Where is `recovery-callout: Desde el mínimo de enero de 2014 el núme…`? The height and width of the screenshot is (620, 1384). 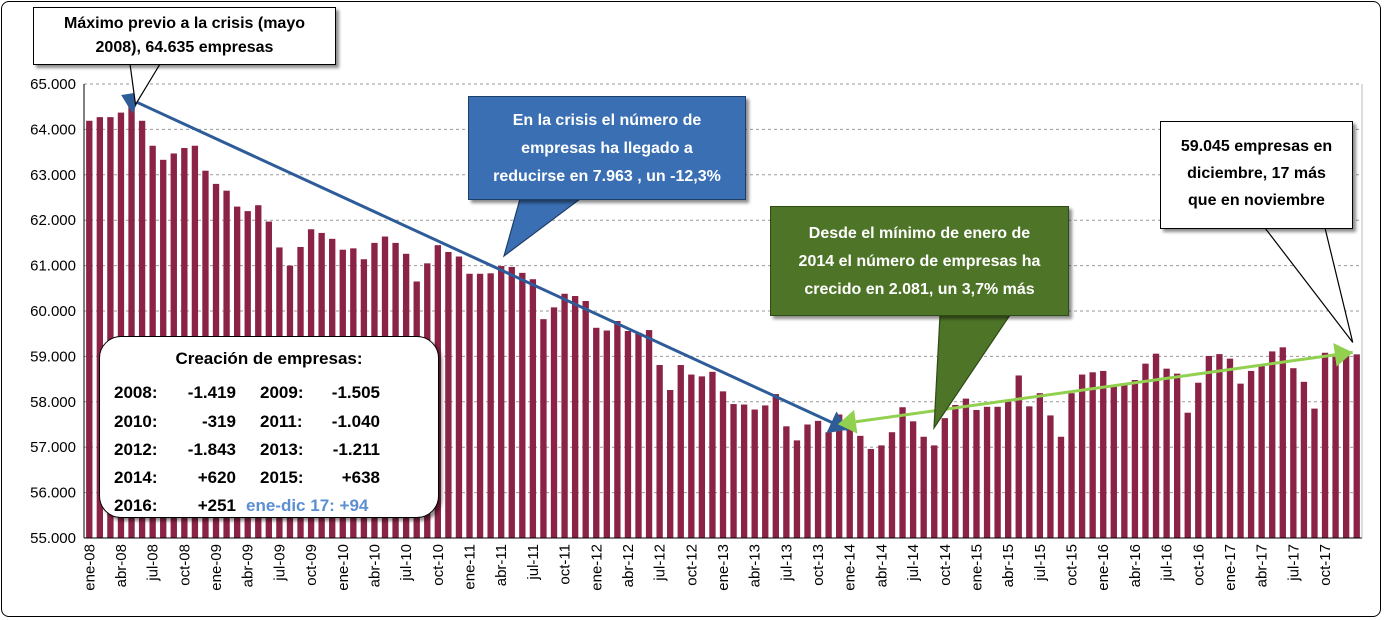
recovery-callout: Desde el mínimo de enero de 2014 el núme… is located at coordinates (919, 261).